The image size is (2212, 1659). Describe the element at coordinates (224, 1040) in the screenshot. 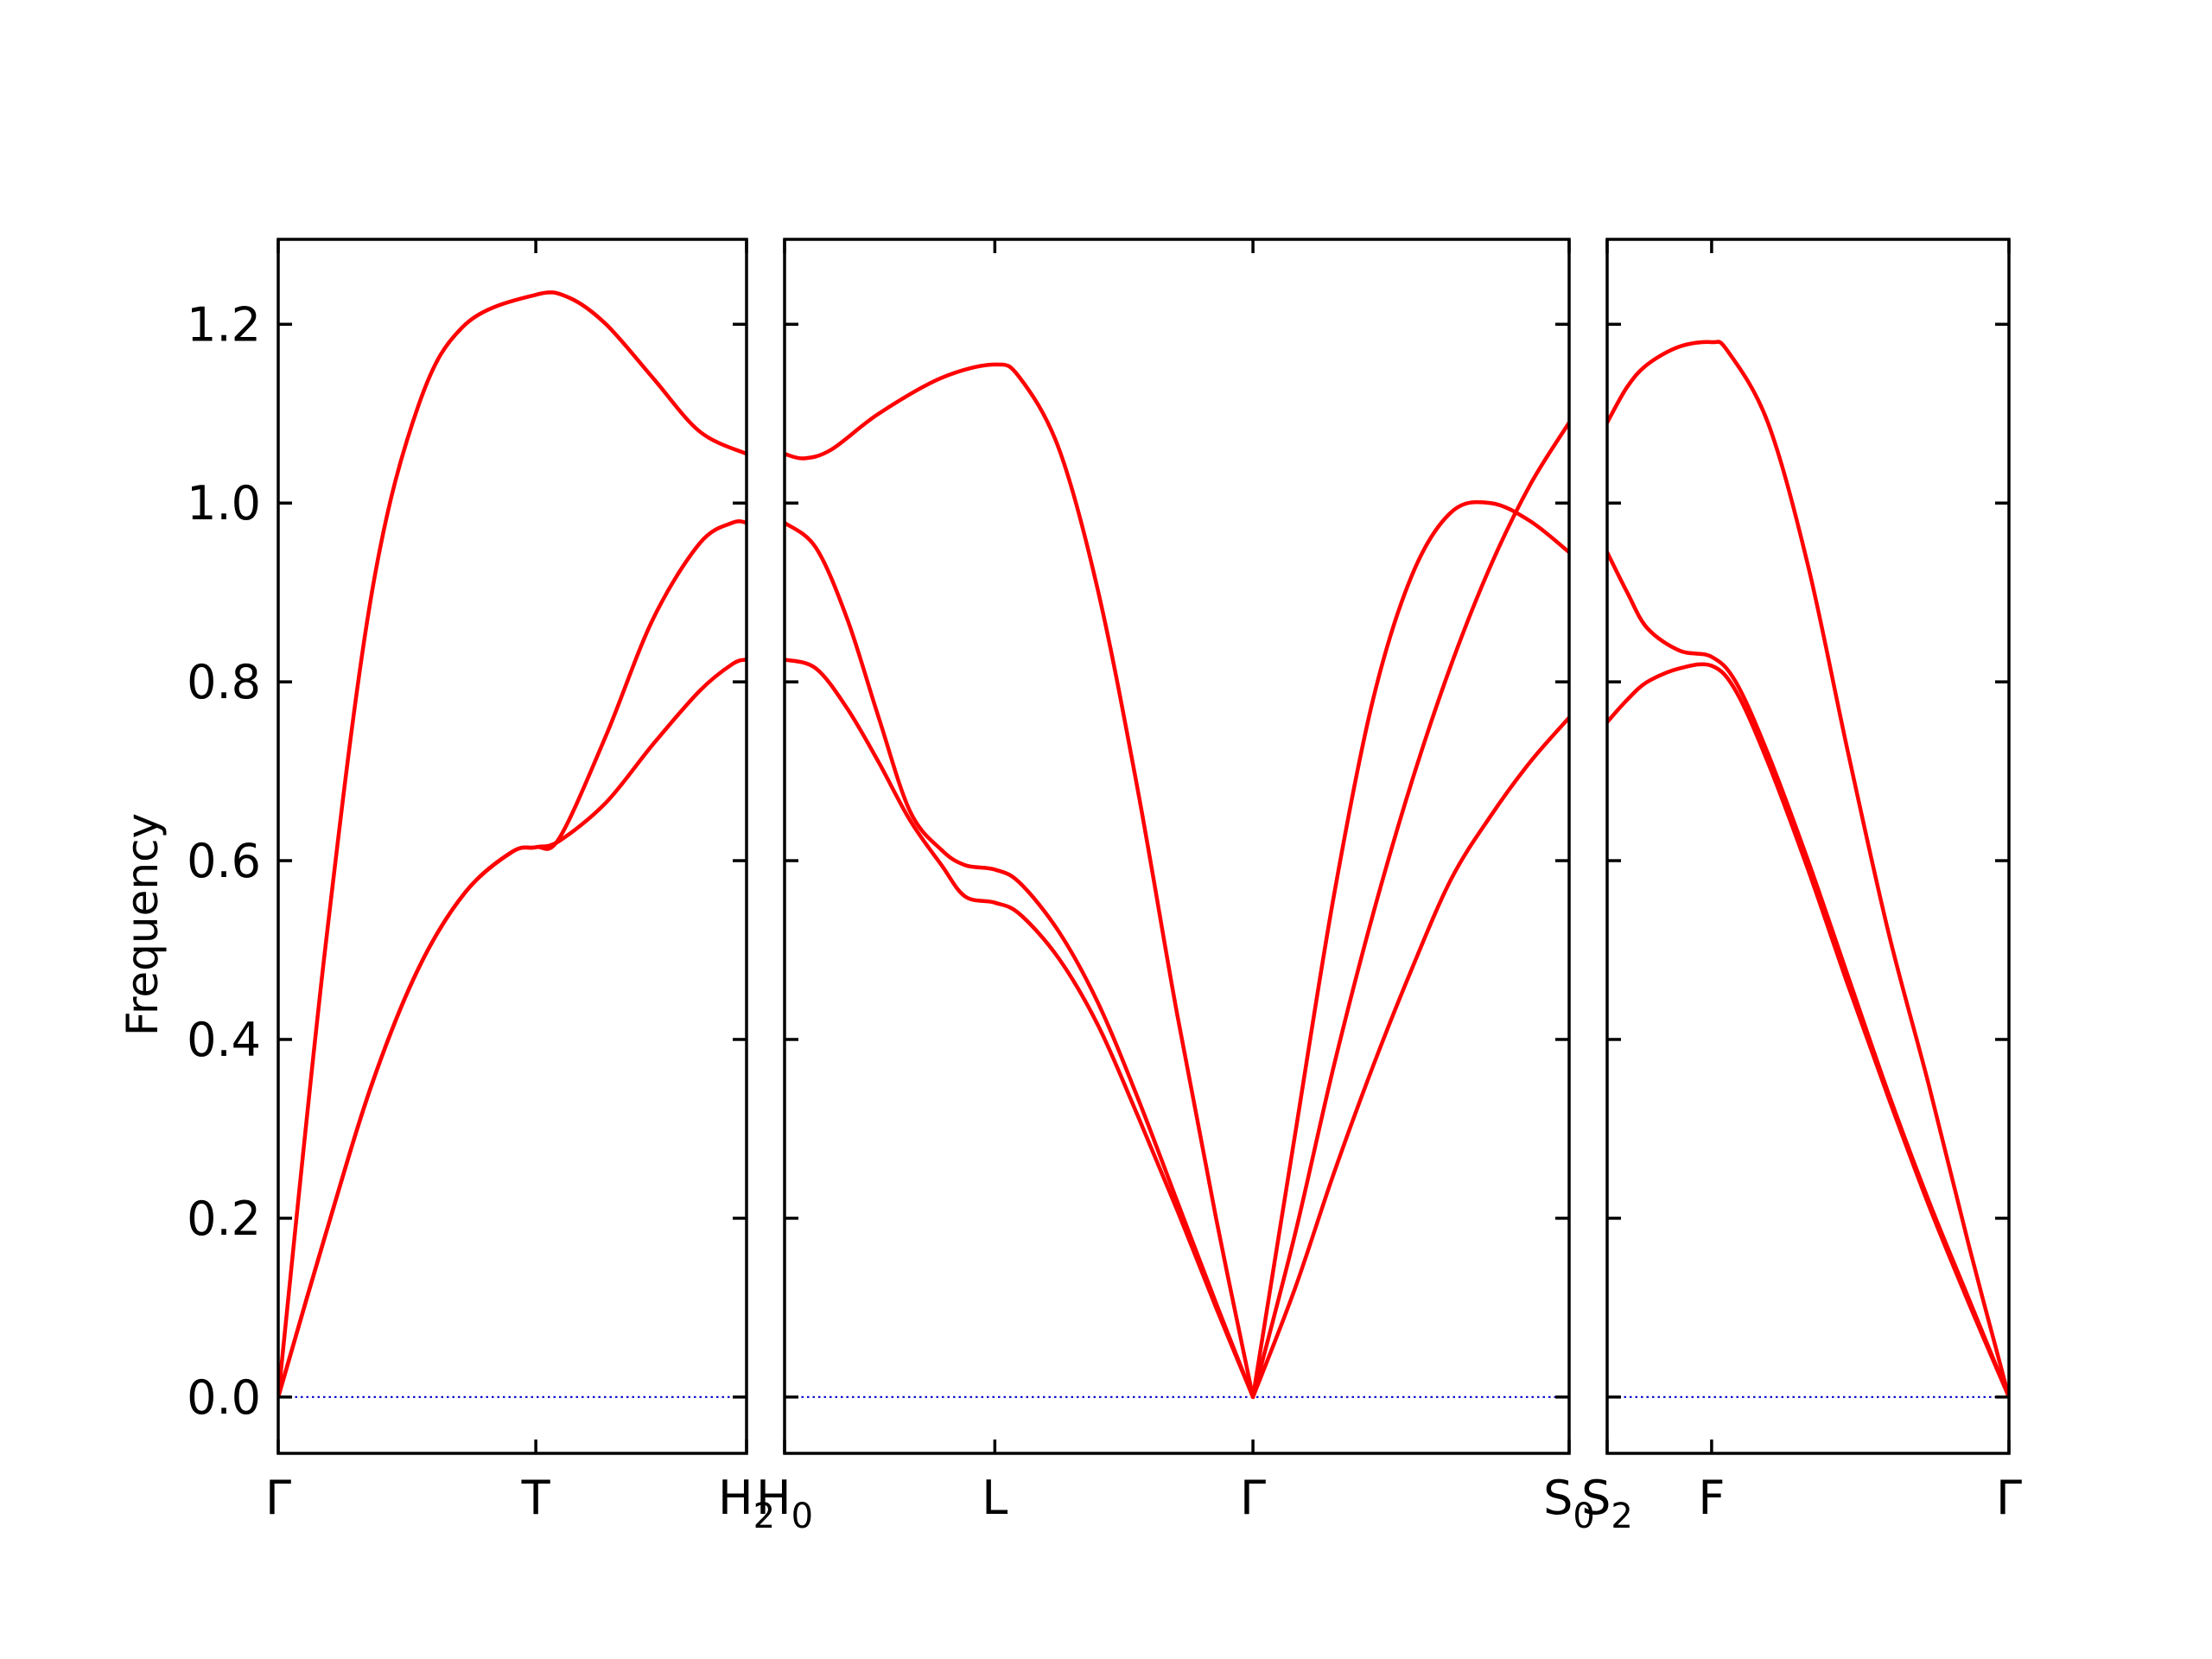

I see `y-tick-label: 0.4` at that location.